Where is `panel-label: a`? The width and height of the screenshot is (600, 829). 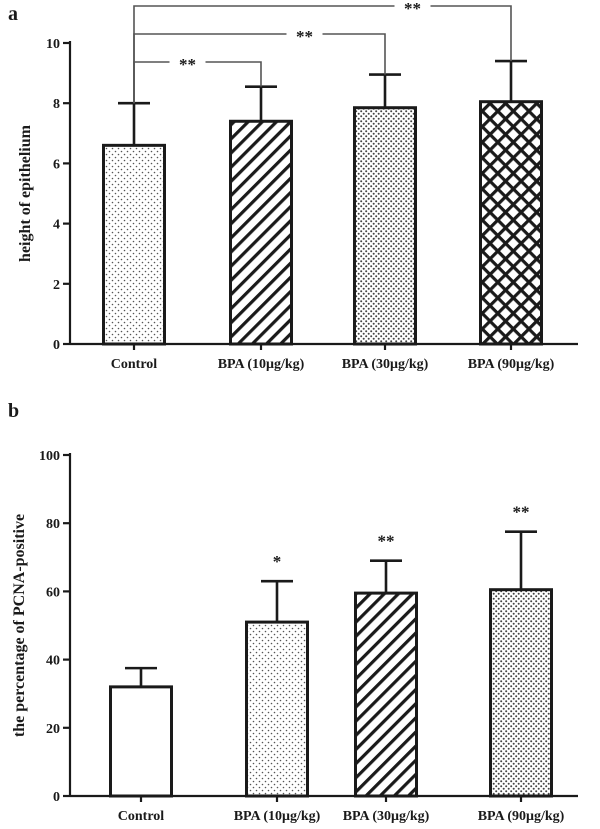
panel-label: a is located at coordinates (13, 14).